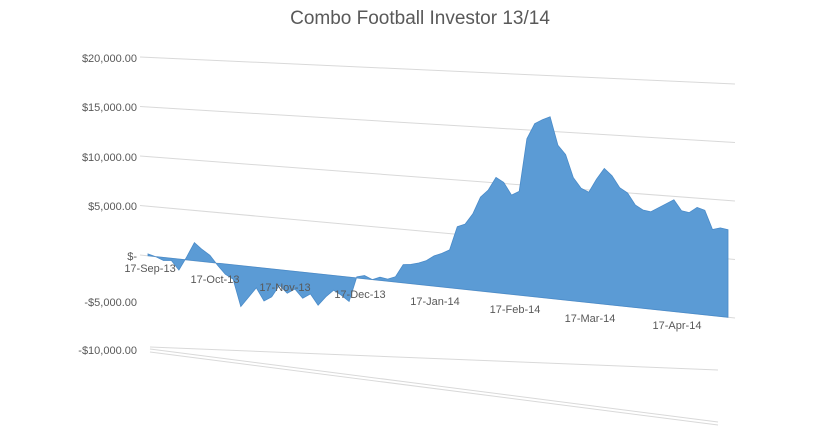 The height and width of the screenshot is (442, 840). Describe the element at coordinates (284, 288) in the screenshot. I see `x-tick-label: 17-Nov-13` at that location.